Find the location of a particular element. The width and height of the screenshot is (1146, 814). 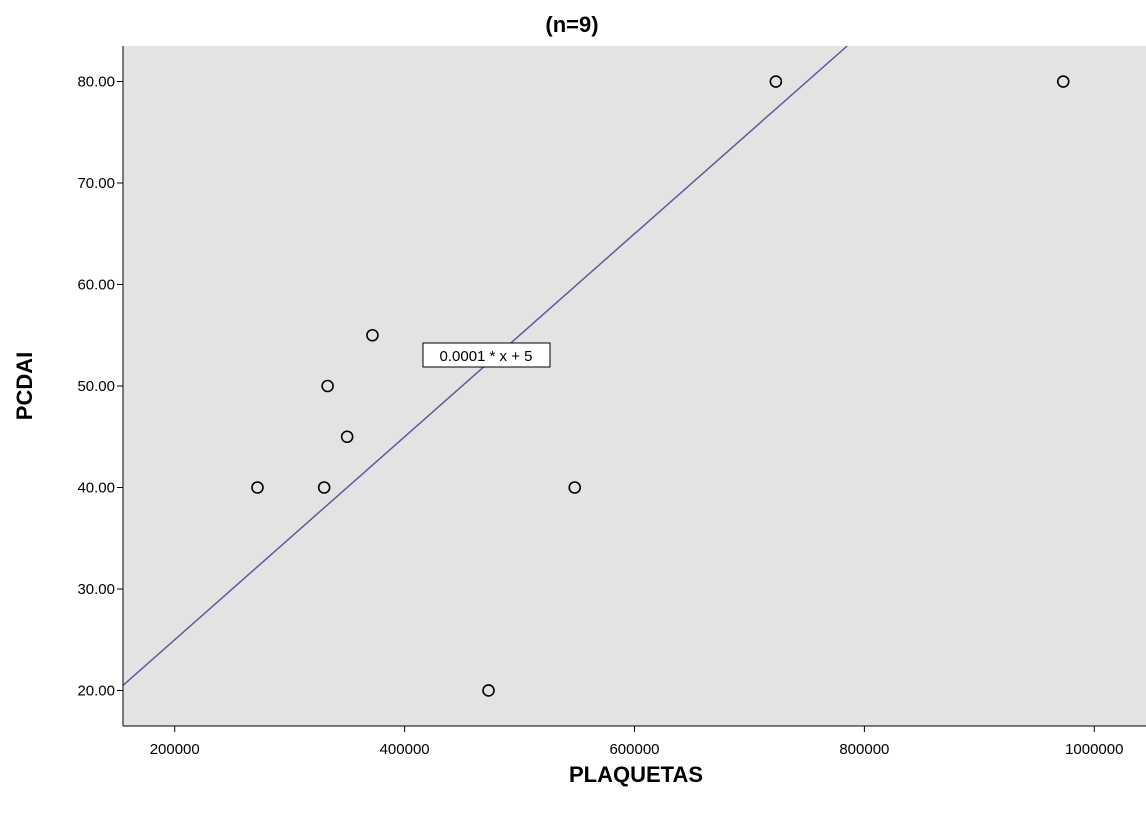

x-tick-label: 600000 is located at coordinates (634, 749).